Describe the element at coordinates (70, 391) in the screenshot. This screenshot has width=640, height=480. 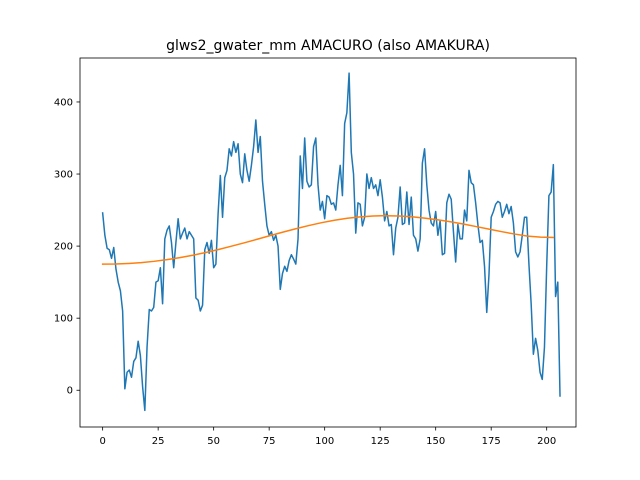
I see `y-tick-label: 0` at that location.